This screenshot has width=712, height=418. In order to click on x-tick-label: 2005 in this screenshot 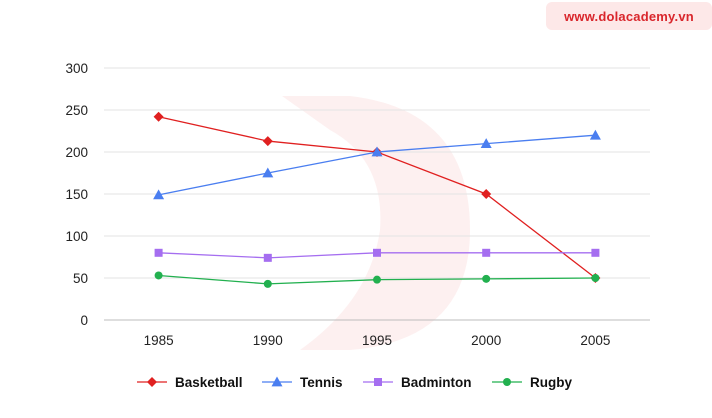, I will do `click(595, 340)`.